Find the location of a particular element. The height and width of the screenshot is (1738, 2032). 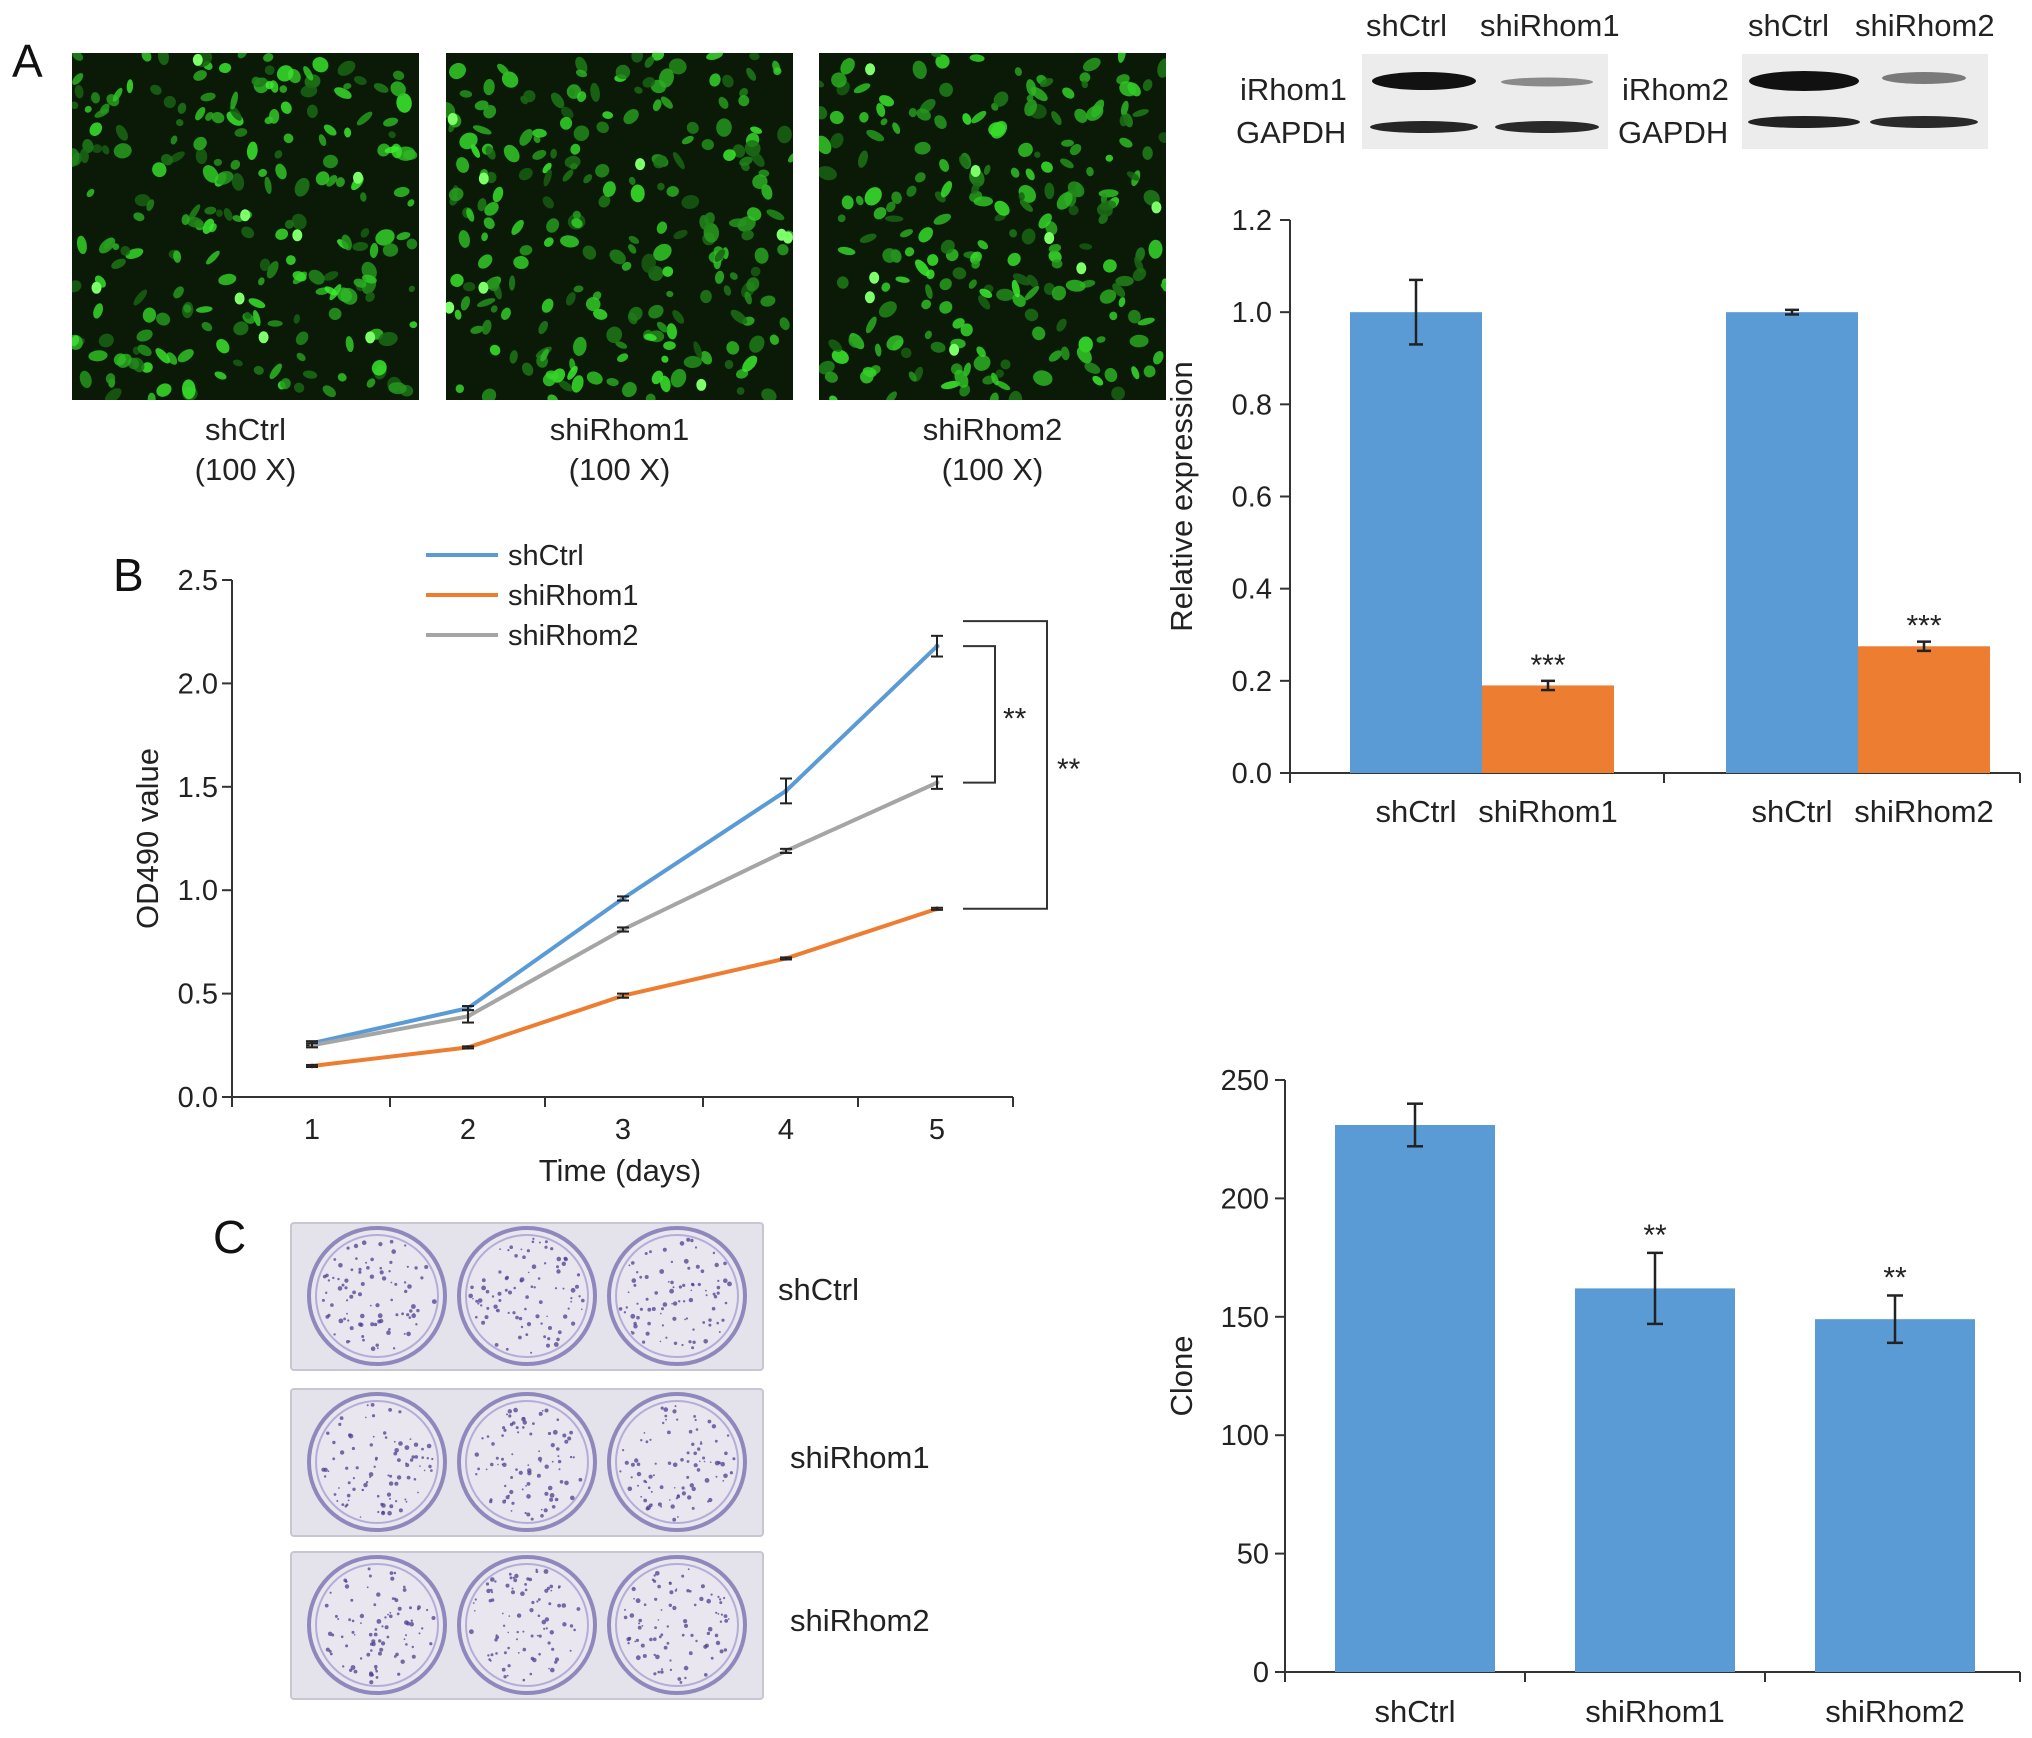

series-line is located at coordinates (624, 914).